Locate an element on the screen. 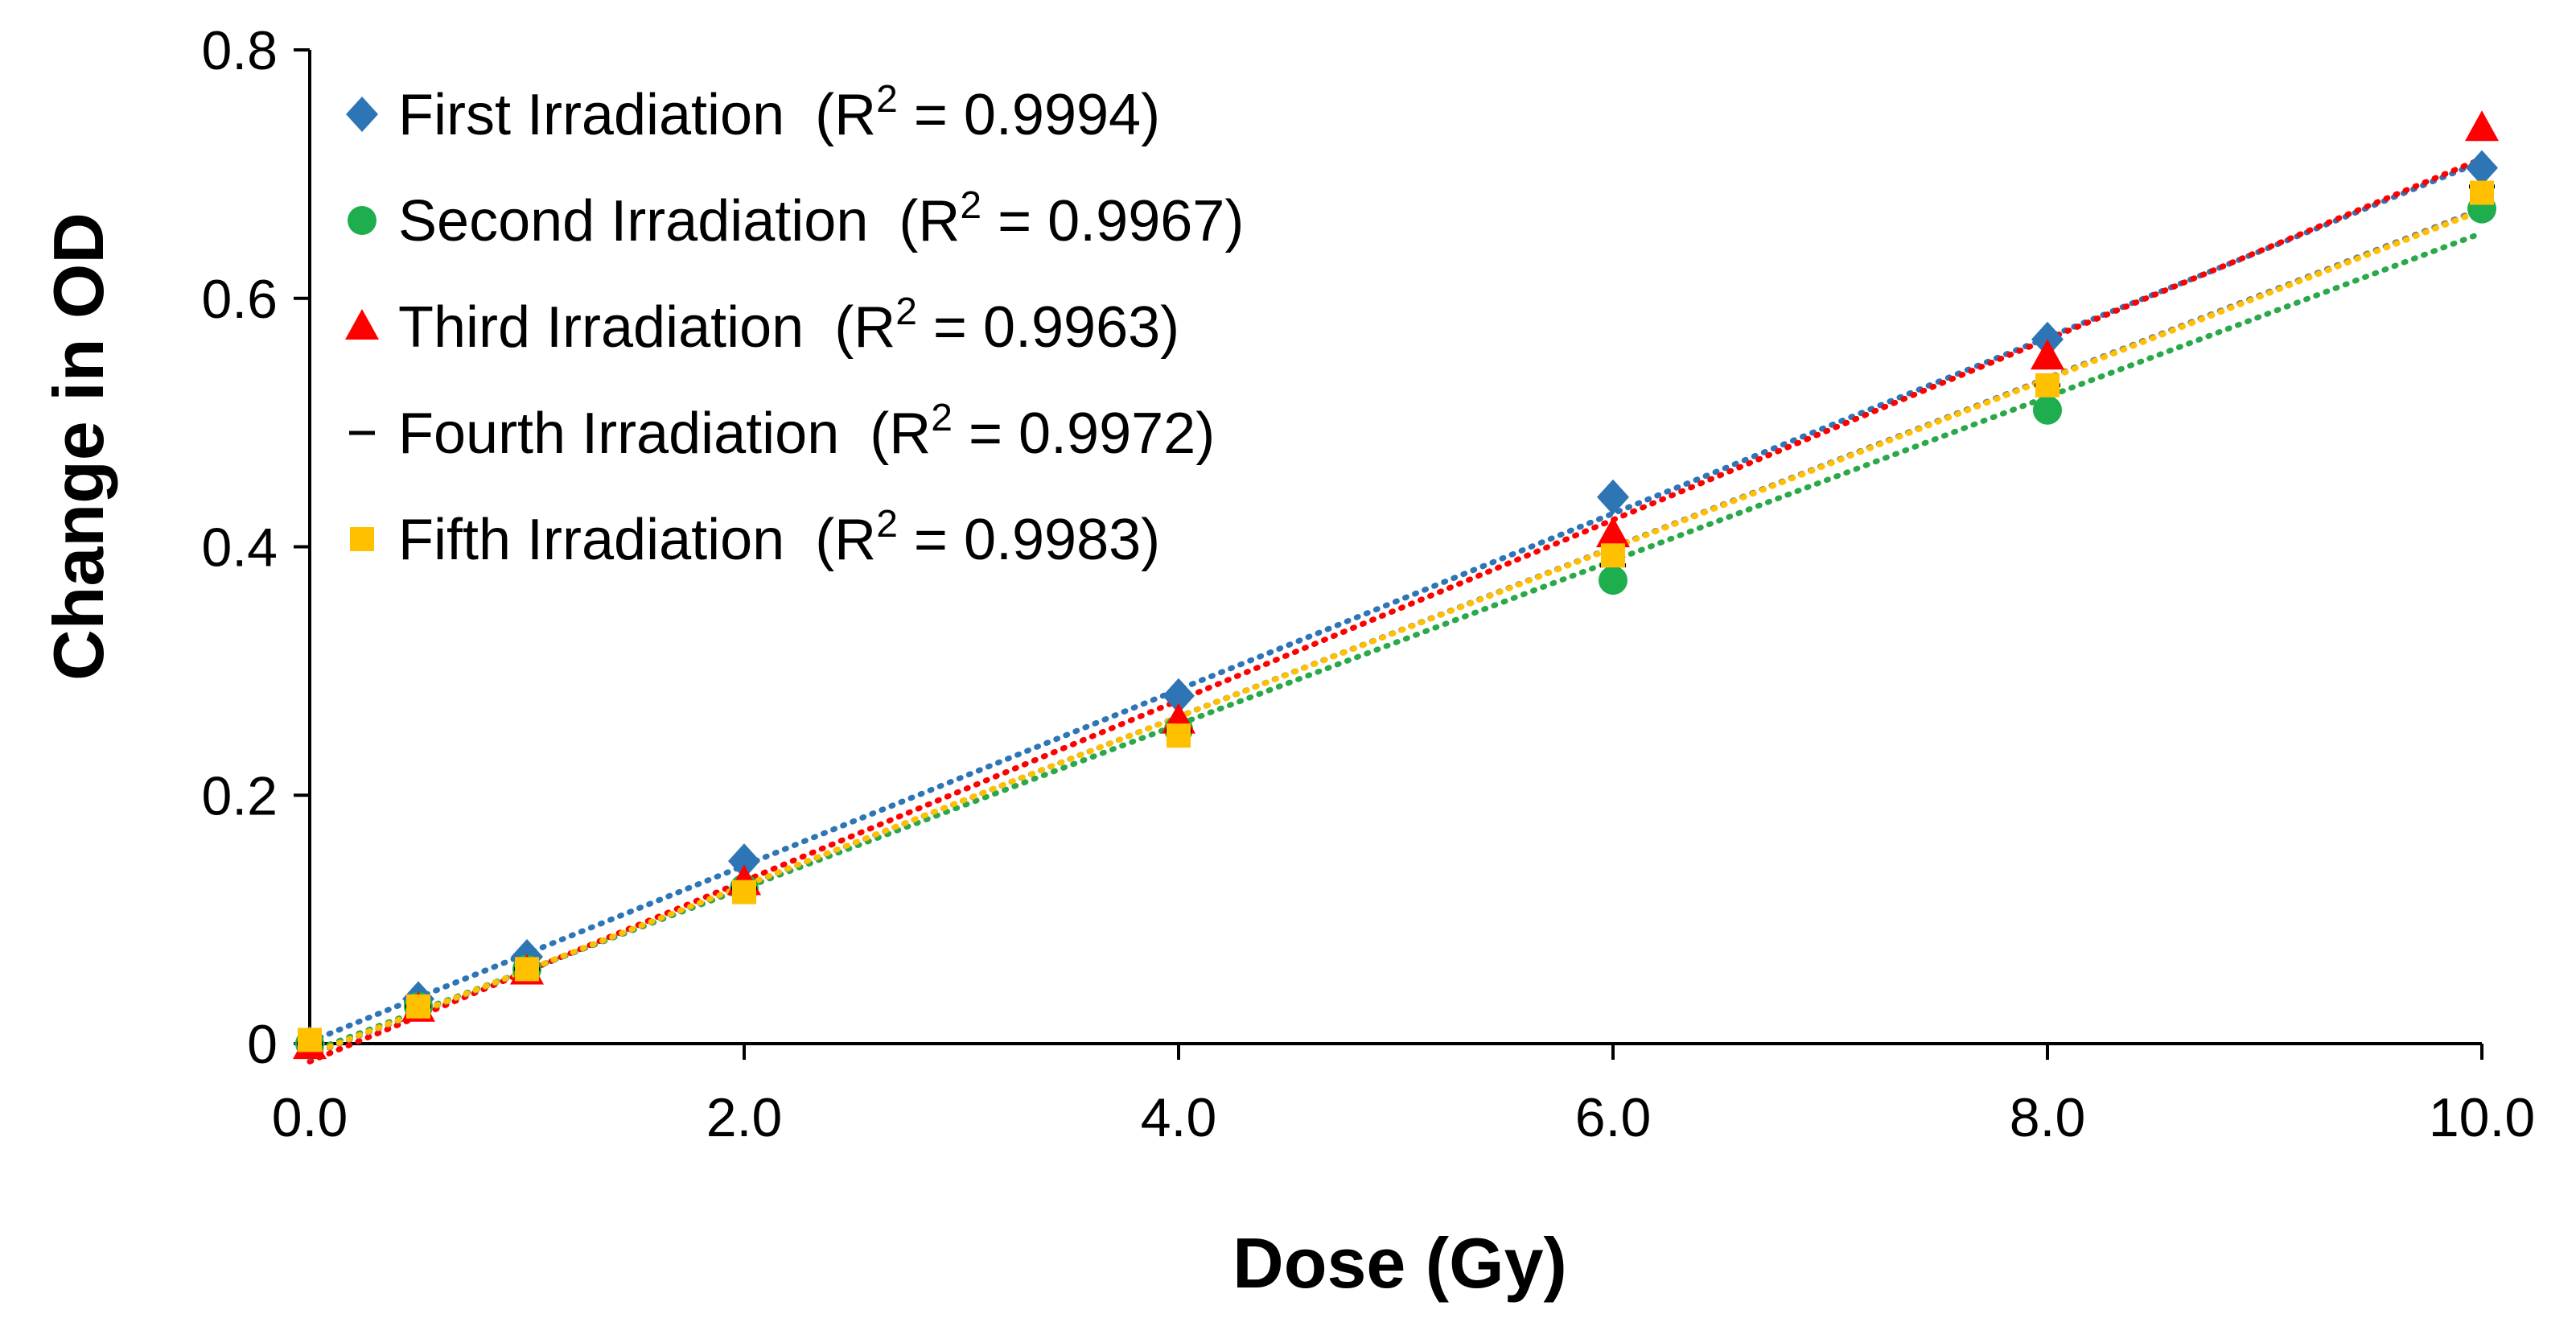 This screenshot has height=1343, width=2576. x-tick-label: 0.0 is located at coordinates (310, 1118).